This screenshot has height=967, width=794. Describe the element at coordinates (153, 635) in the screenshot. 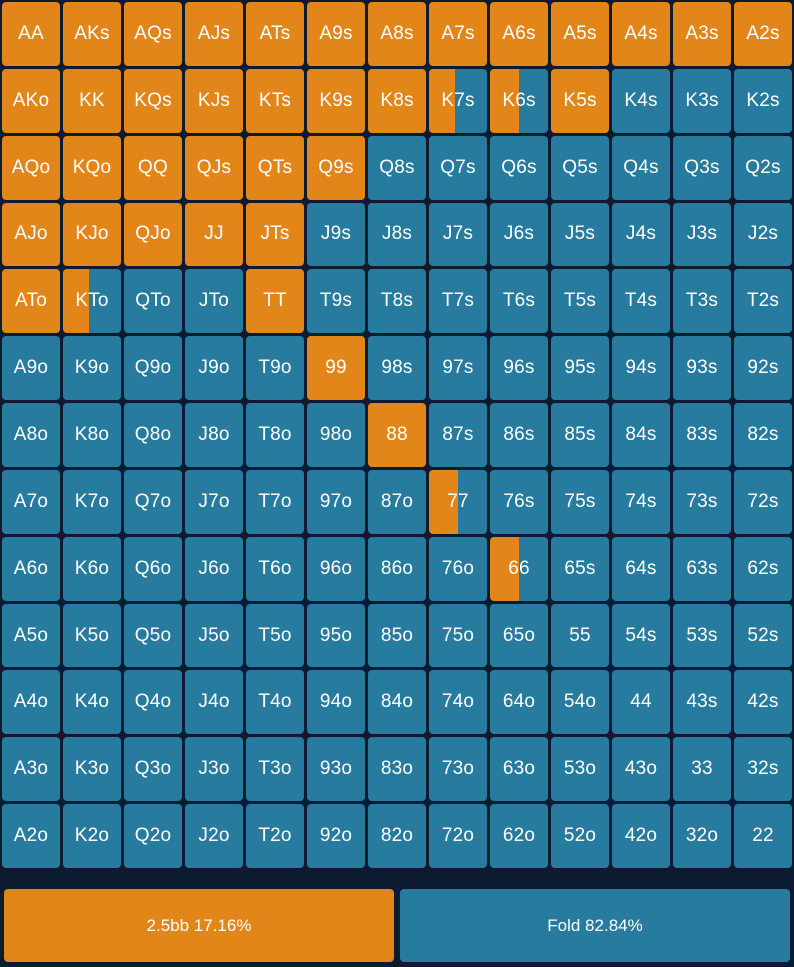

I see `hand-cell: Q5o` at that location.